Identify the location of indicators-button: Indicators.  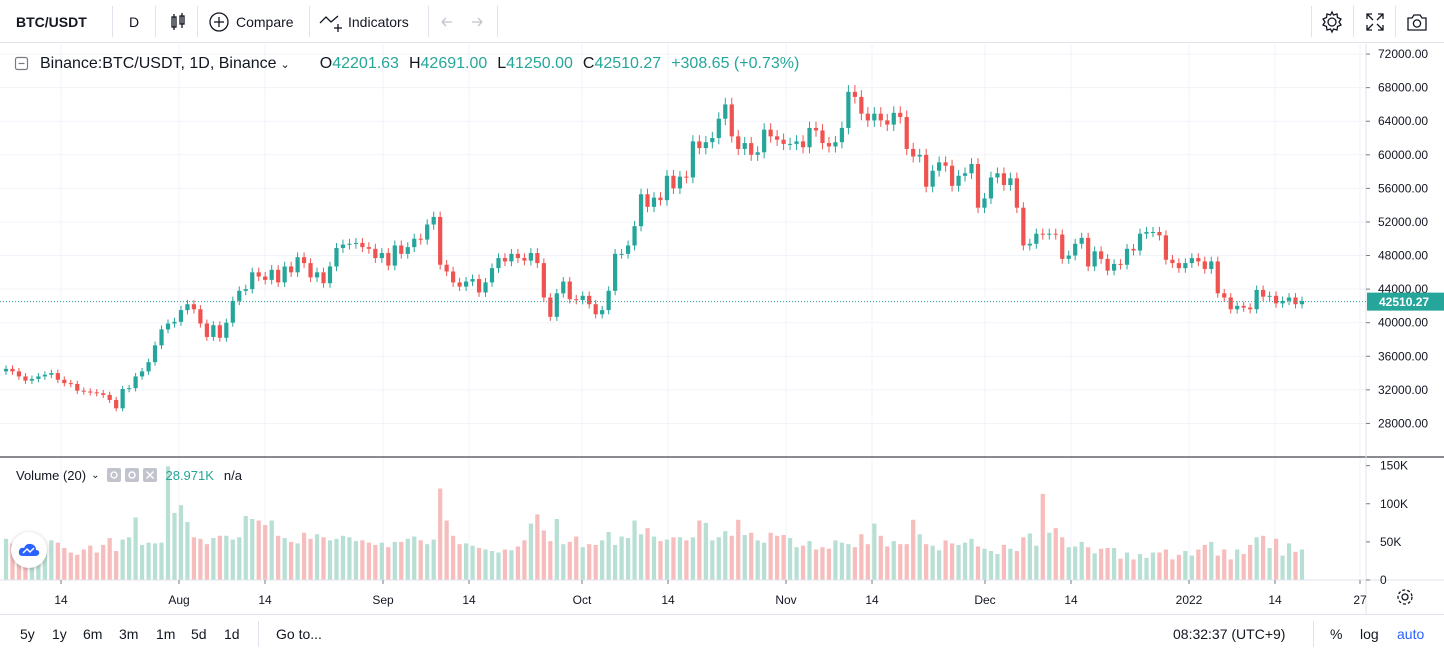
(363, 21).